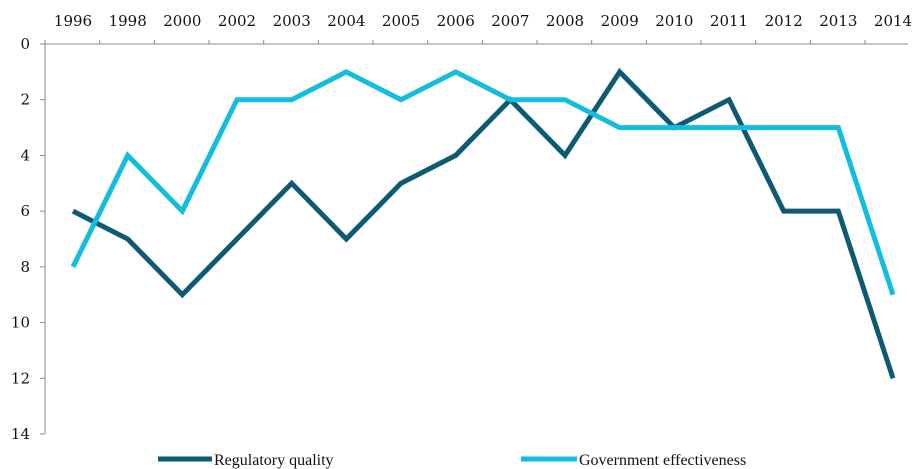  Describe the element at coordinates (565, 21) in the screenshot. I see `x-tick-label: 2008` at that location.